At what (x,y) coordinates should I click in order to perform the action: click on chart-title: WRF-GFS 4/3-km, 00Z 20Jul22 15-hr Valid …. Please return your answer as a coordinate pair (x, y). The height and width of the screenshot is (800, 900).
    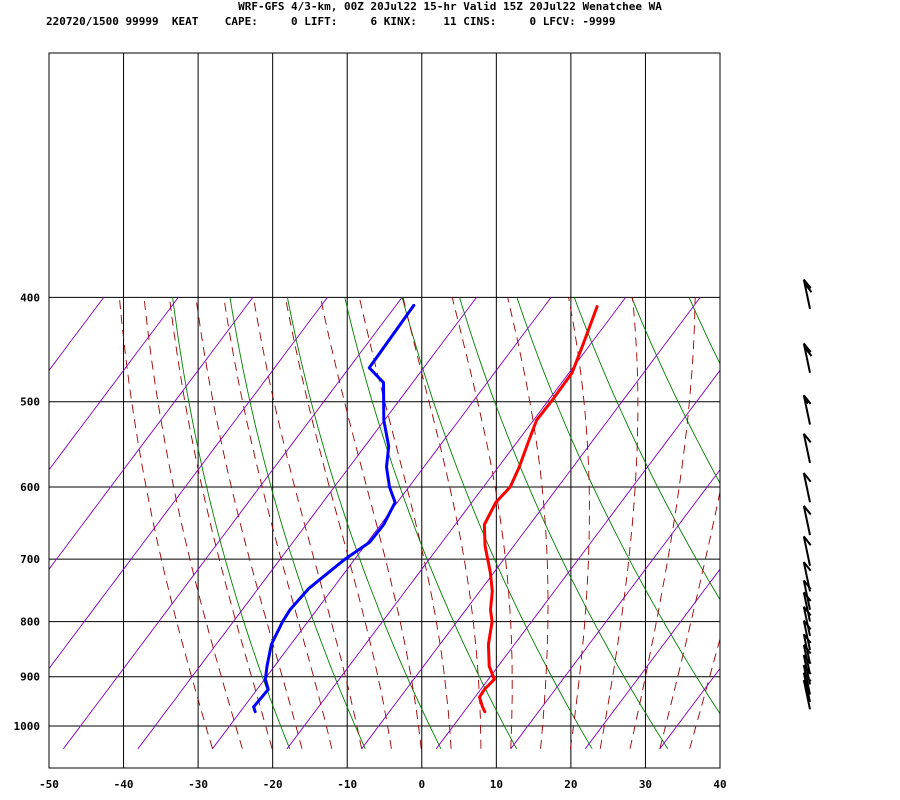
    Looking at the image, I should click on (450, 6).